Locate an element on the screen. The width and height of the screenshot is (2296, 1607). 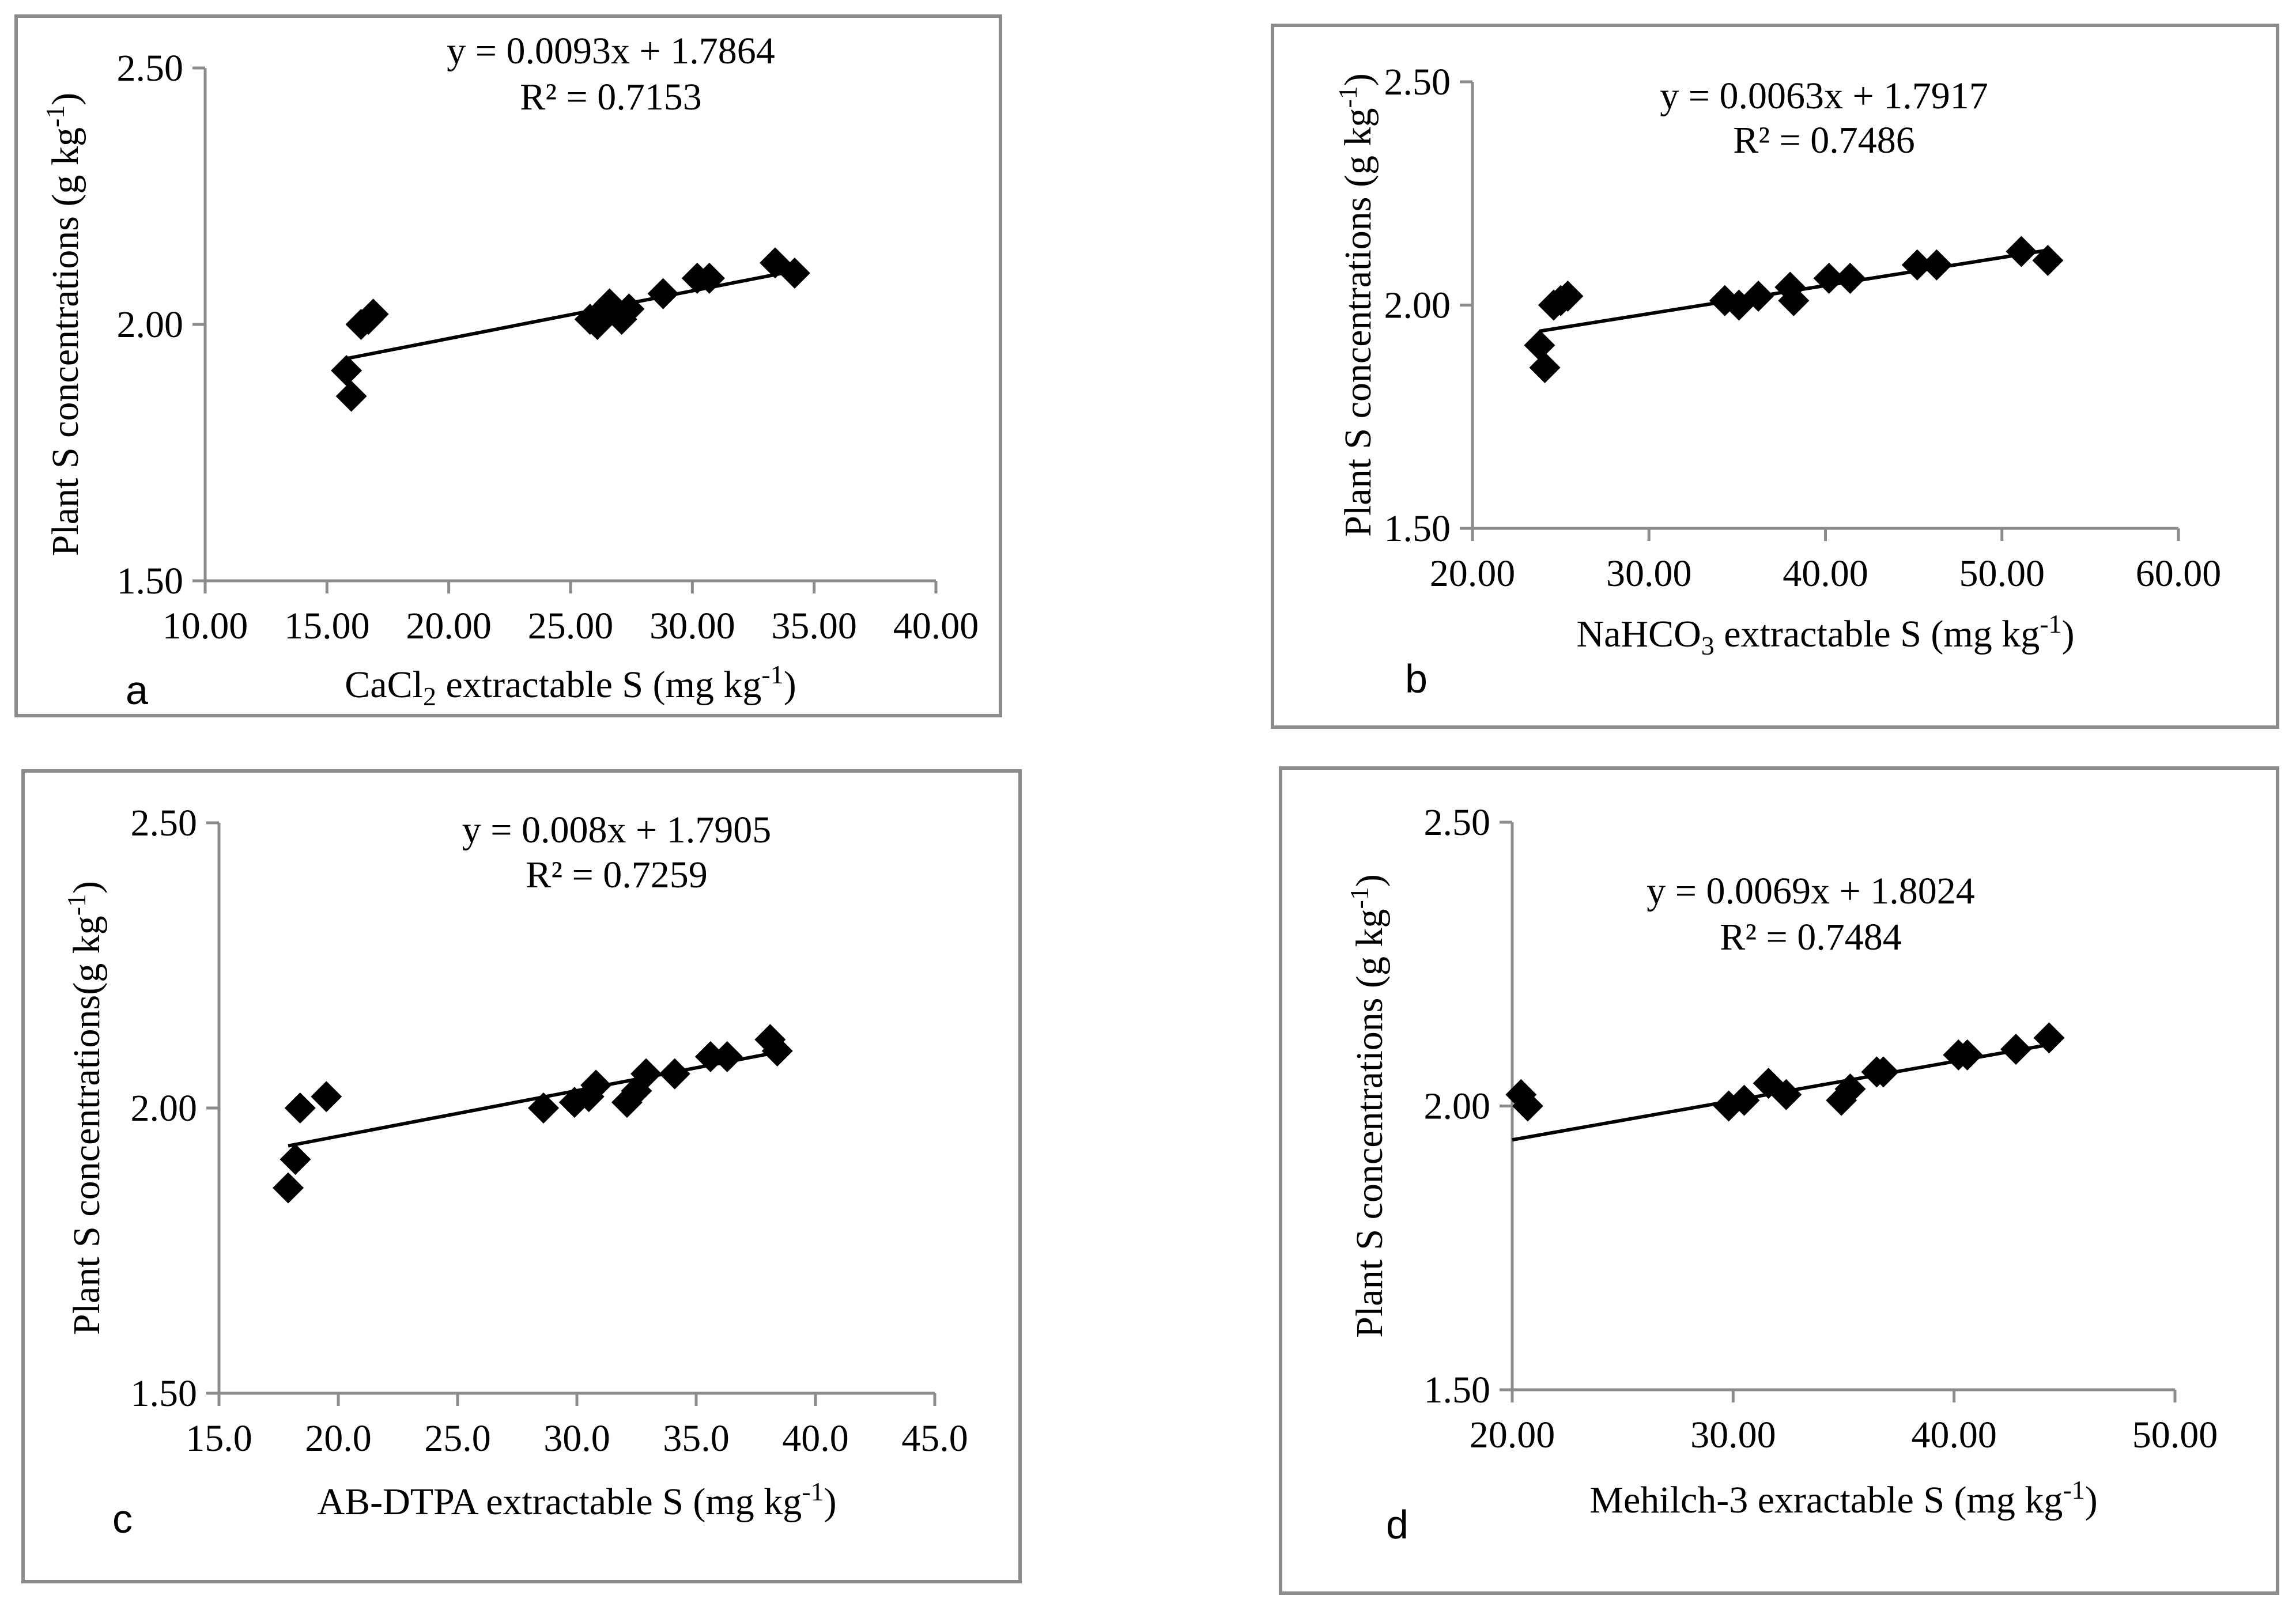
regression-equation: y = 0.0063x + 1.7917 is located at coordinates (1824, 96).